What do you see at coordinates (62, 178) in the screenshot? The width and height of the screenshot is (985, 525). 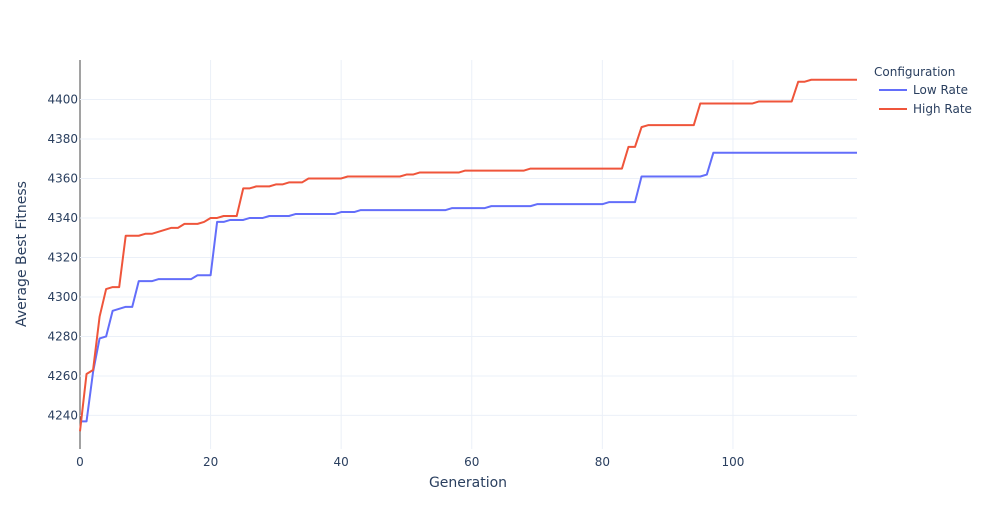 I see `y-tick-label: 4360` at bounding box center [62, 178].